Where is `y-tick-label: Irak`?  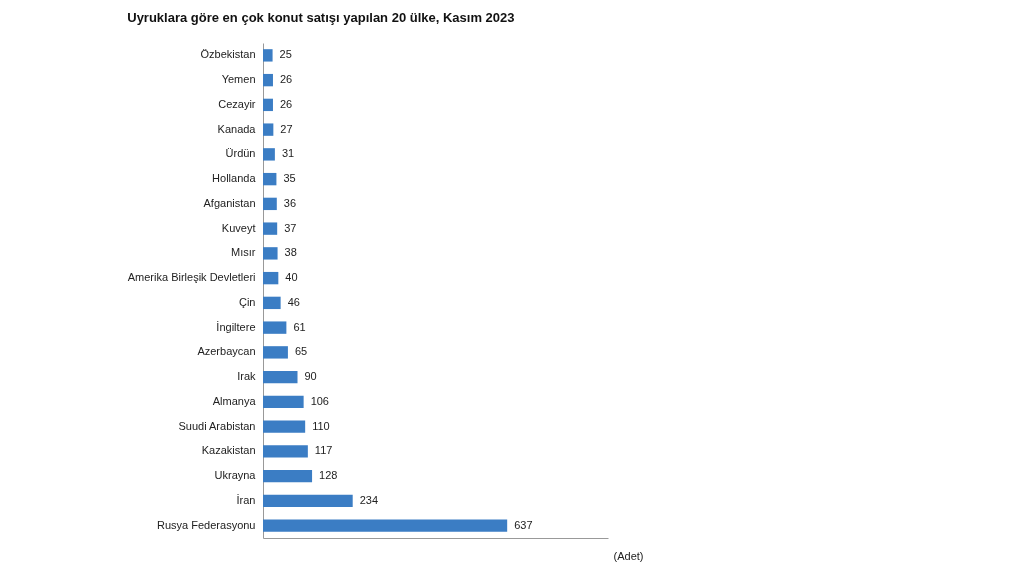
y-tick-label: Irak is located at coordinates (246, 376).